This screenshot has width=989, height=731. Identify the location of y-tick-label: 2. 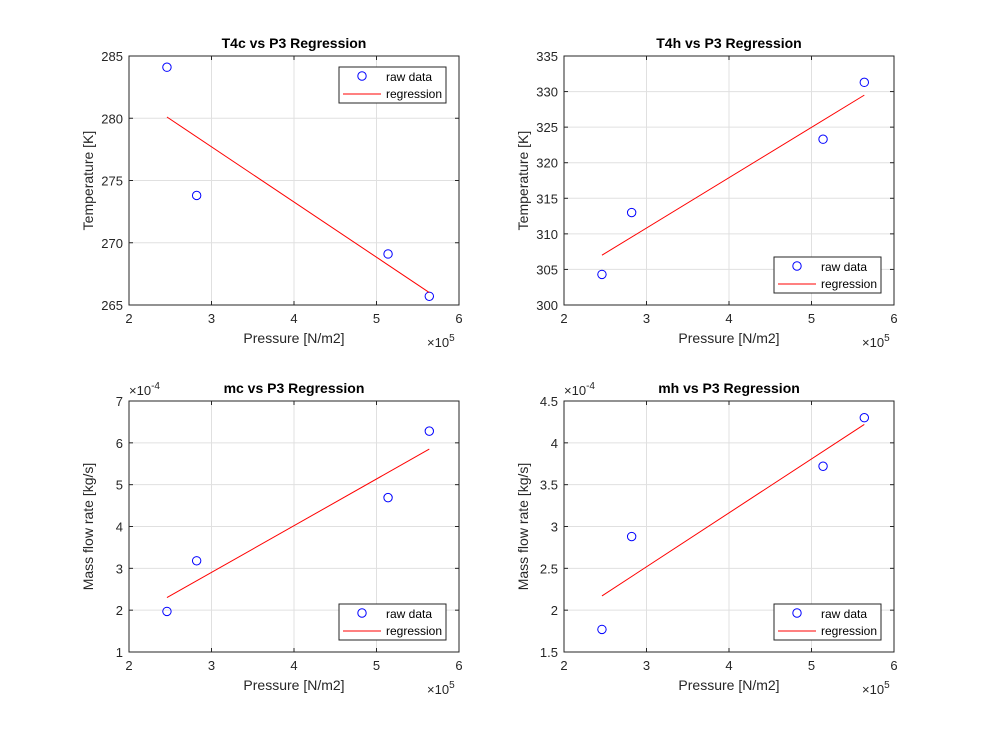
(554, 610).